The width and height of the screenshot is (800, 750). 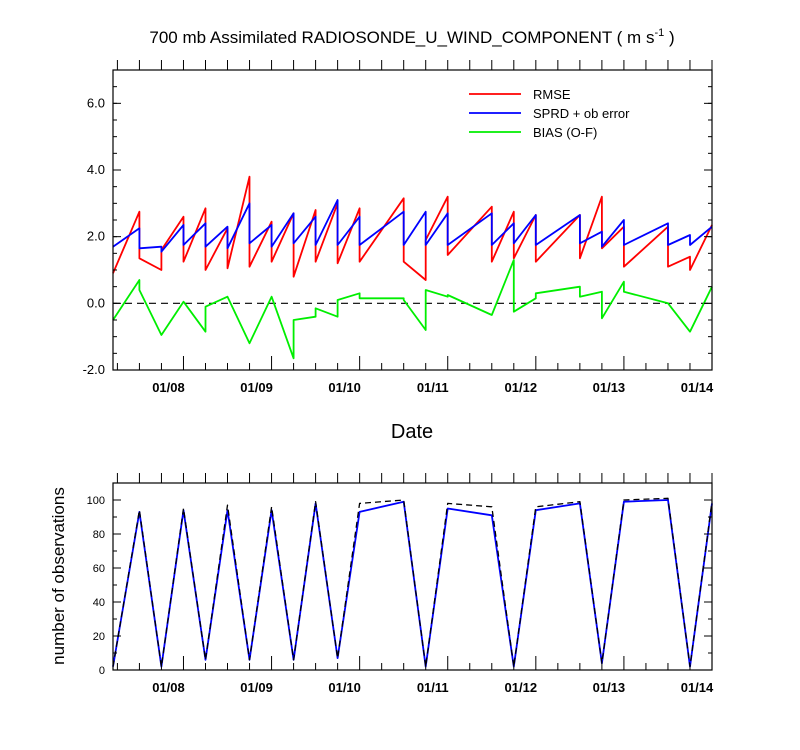 What do you see at coordinates (581, 113) in the screenshot?
I see `legend-label: SPRD + ob error` at bounding box center [581, 113].